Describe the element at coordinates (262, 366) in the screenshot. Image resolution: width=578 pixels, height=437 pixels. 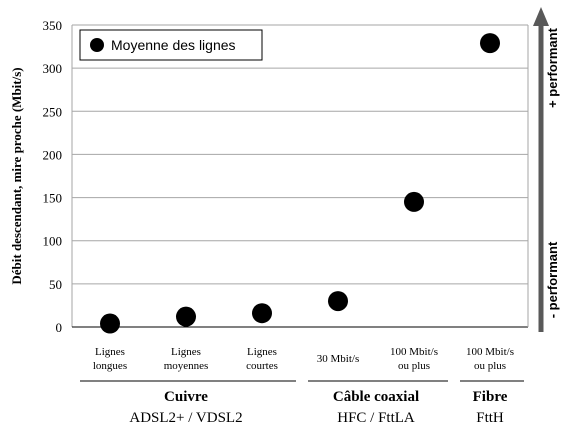
I see `category-label: courtes` at that location.